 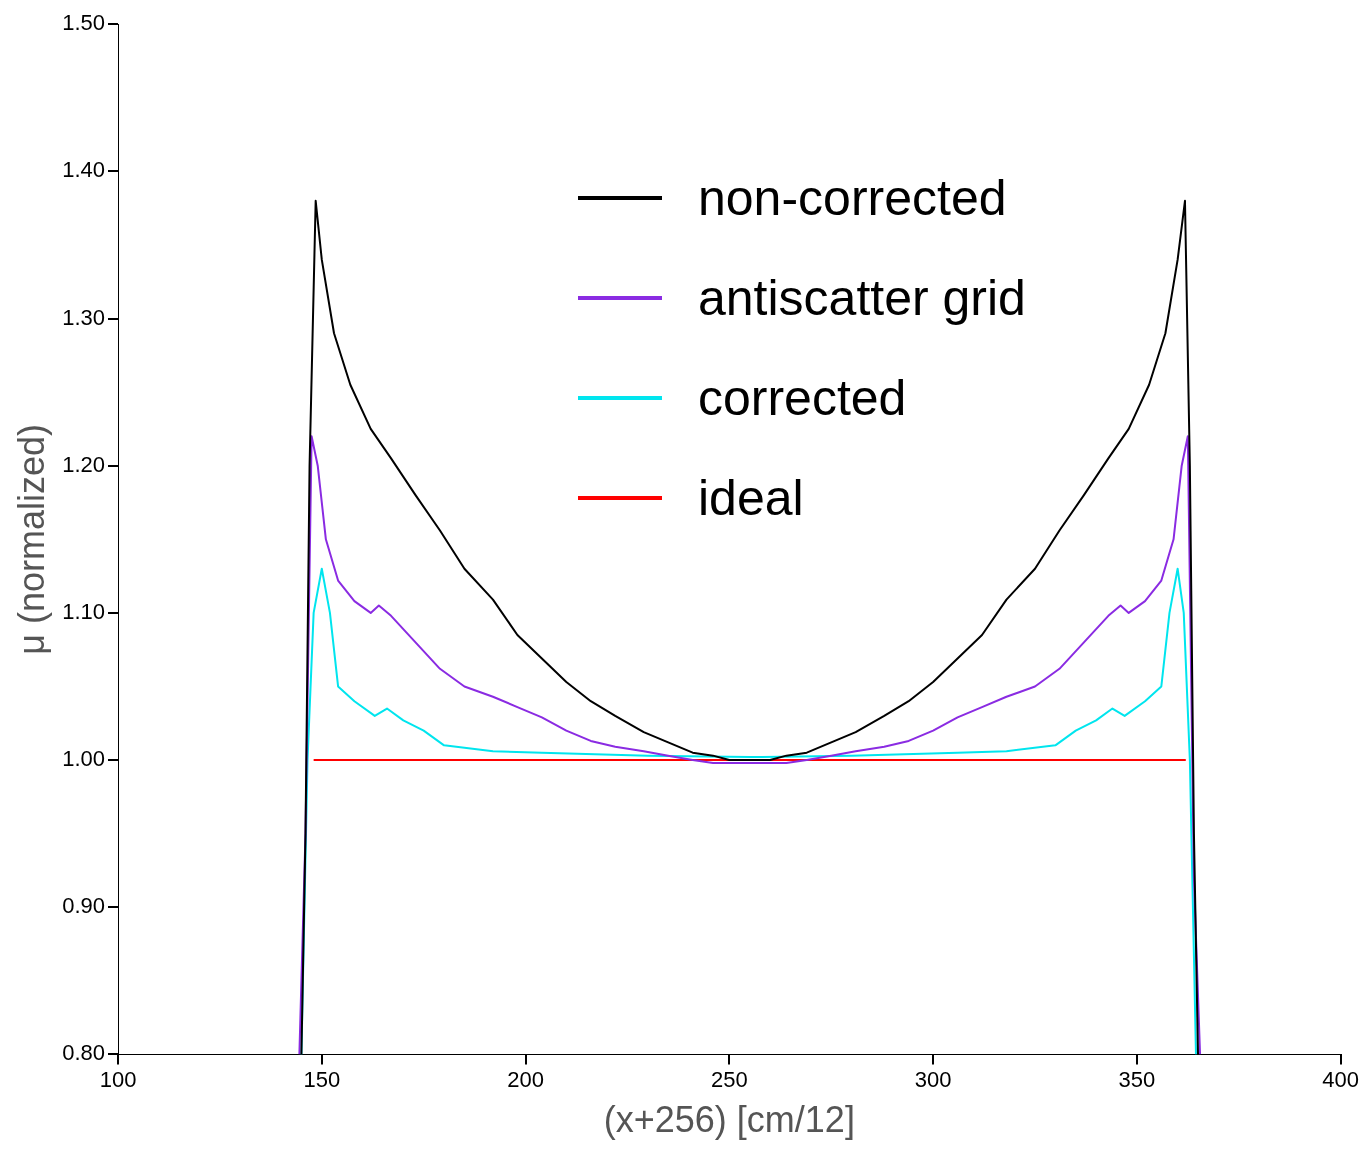 What do you see at coordinates (322, 1079) in the screenshot?
I see `x-tick-label: 150` at bounding box center [322, 1079].